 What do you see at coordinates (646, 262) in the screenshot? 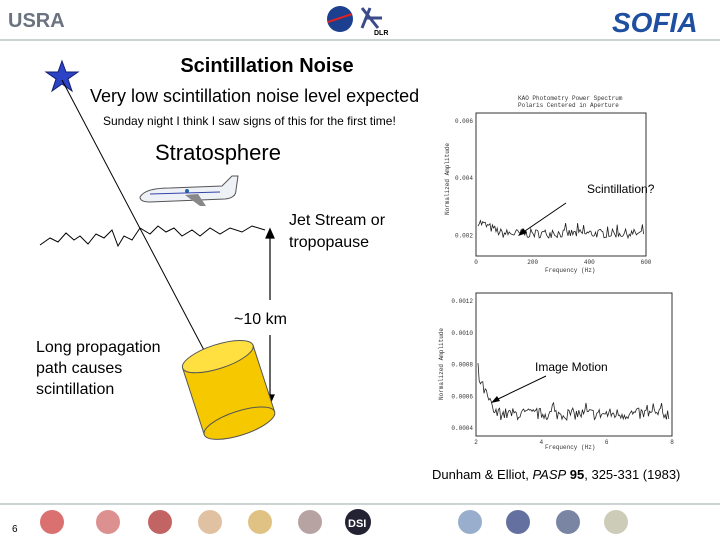
I see `plot-x-tick: 600` at bounding box center [646, 262].